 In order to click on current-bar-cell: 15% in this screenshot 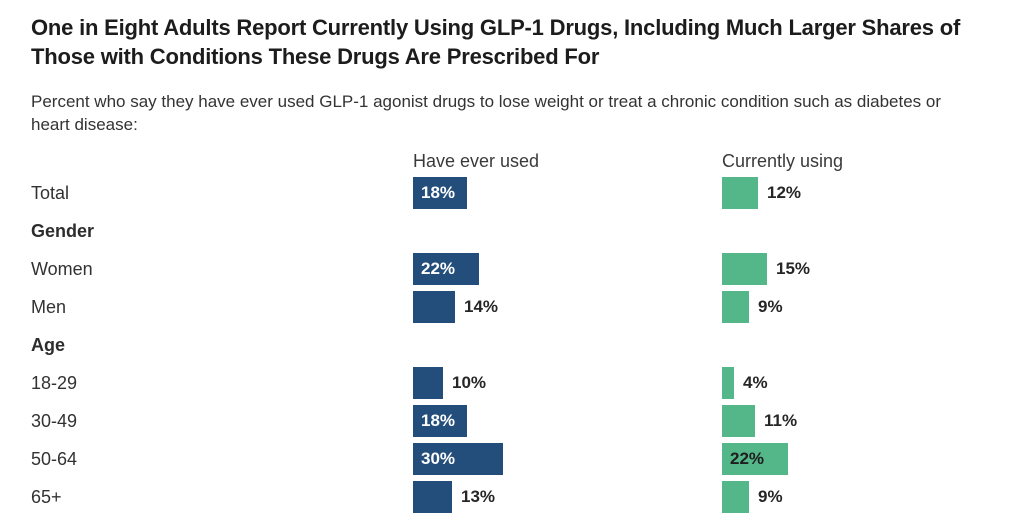, I will do `click(863, 269)`.